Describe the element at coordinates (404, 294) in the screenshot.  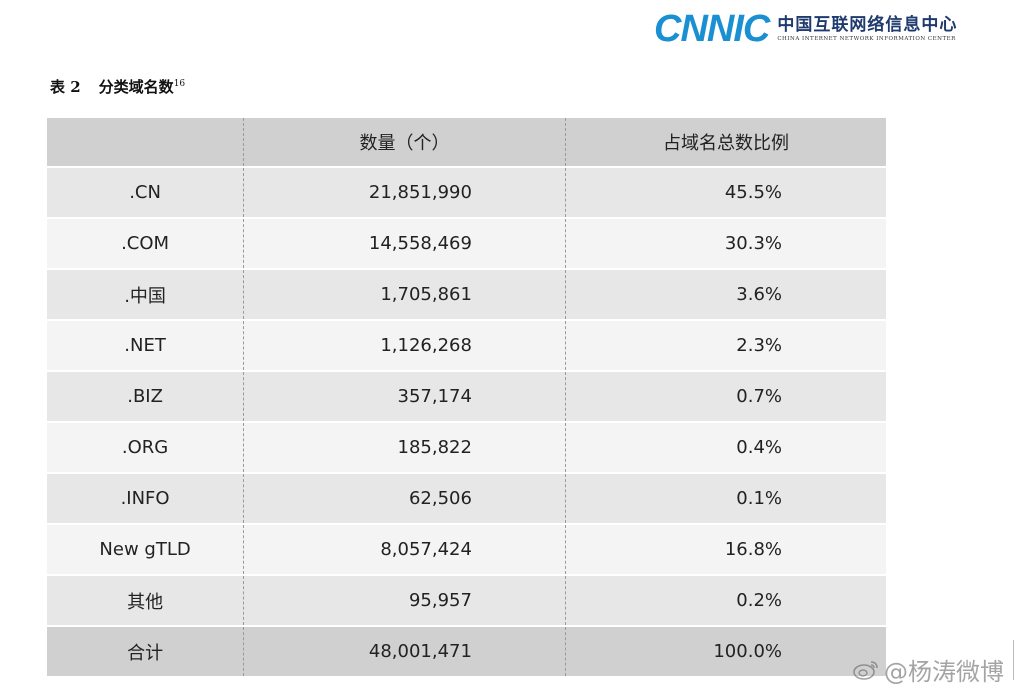
I see `row-count: 1,705,861` at that location.